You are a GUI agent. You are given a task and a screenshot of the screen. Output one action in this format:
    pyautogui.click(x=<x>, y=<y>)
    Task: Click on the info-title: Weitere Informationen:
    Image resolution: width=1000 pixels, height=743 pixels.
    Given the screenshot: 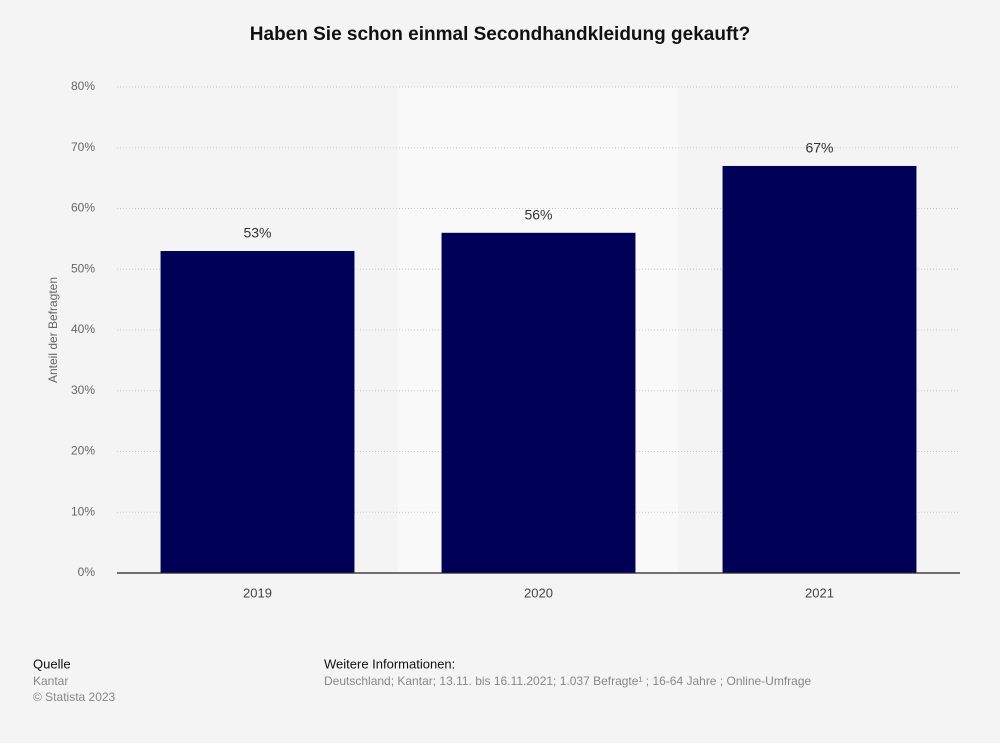 What is the action you would take?
    pyautogui.click(x=389, y=663)
    